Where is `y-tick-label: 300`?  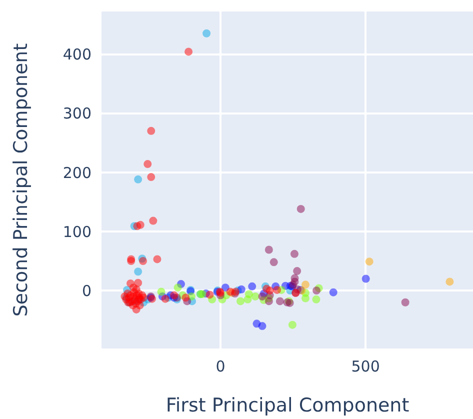 y-tick-label: 300 is located at coordinates (77, 113).